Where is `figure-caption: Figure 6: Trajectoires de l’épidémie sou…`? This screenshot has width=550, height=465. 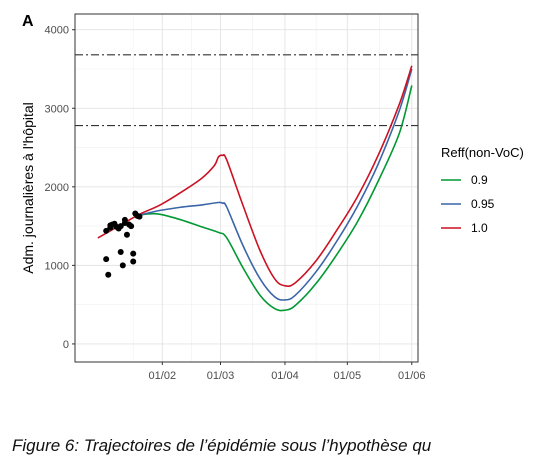 figure-caption: Figure 6: Trajectoires de l’épidémie sou… is located at coordinates (222, 445).